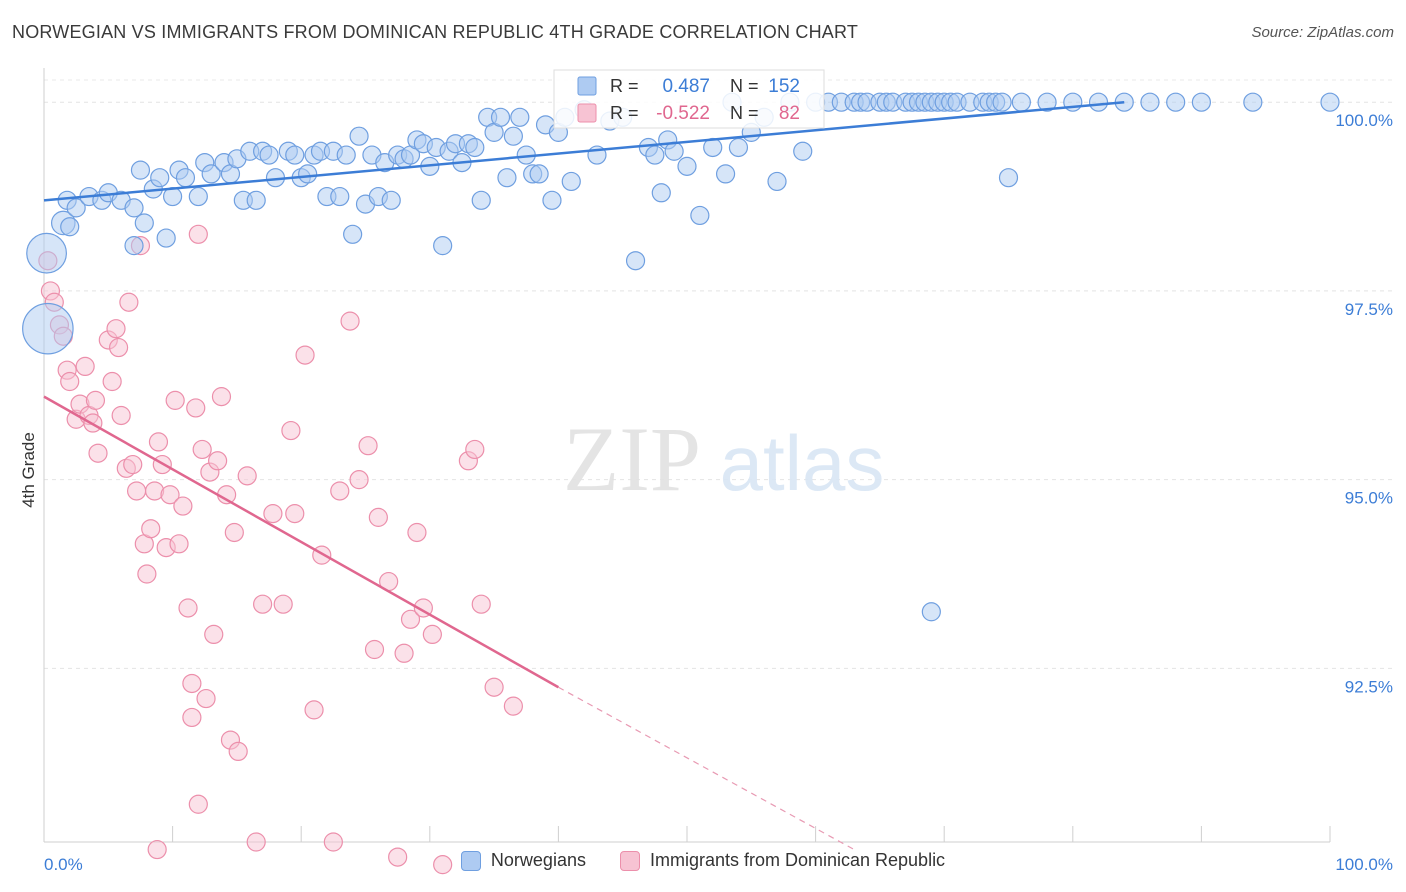  What do you see at coordinates (470, 860) in the screenshot?
I see `legend-swatch-blue` at bounding box center [470, 860].